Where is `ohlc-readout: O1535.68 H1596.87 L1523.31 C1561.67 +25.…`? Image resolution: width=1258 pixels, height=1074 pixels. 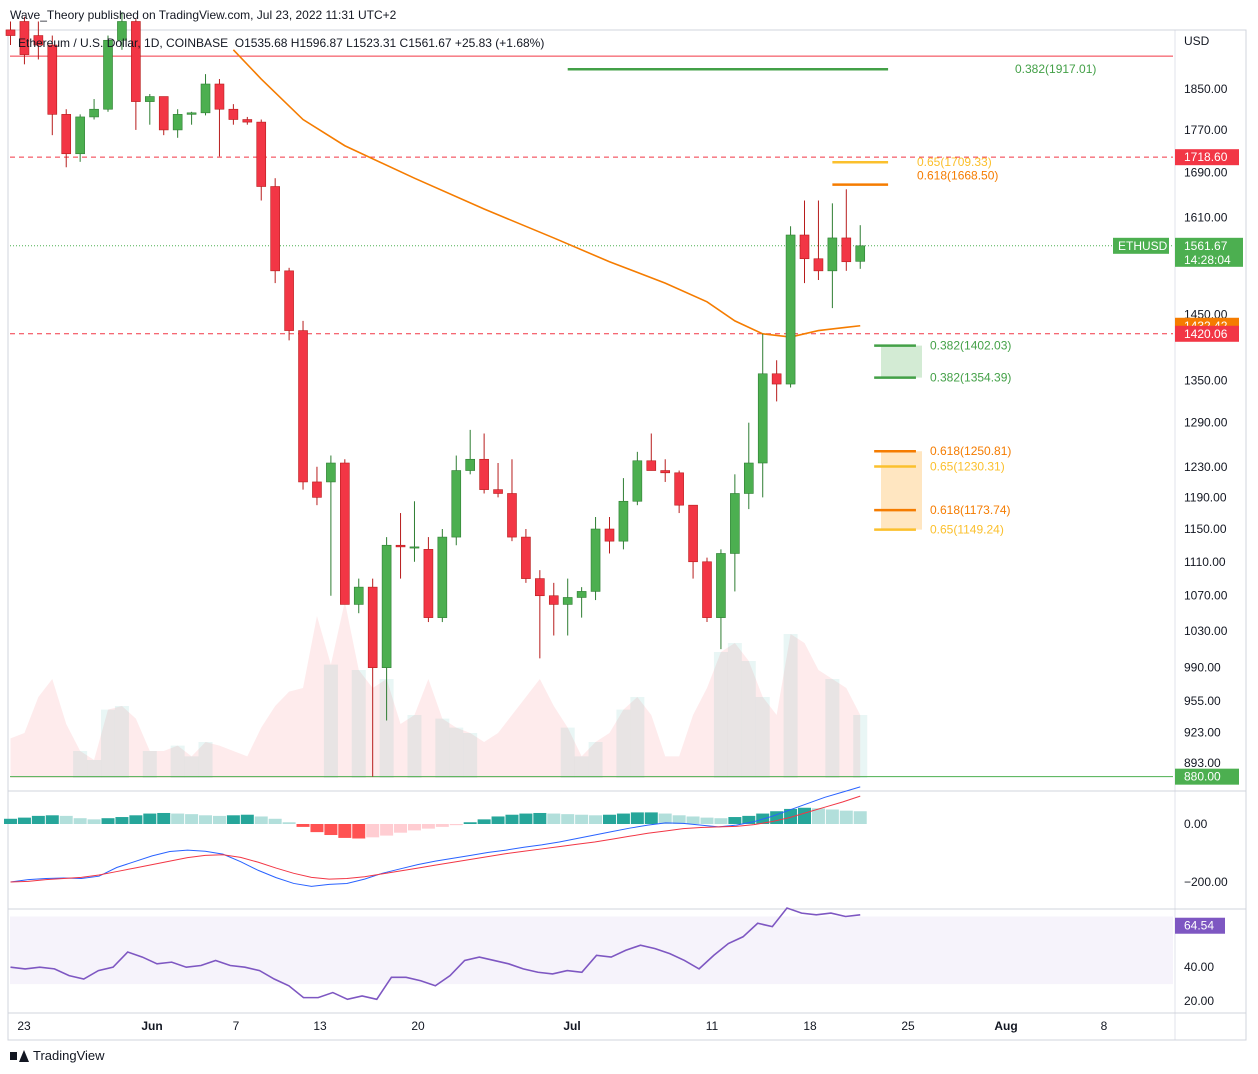
ohlc-readout: O1535.68 H1596.87 L1523.31 C1561.67 +25.… is located at coordinates (389, 43).